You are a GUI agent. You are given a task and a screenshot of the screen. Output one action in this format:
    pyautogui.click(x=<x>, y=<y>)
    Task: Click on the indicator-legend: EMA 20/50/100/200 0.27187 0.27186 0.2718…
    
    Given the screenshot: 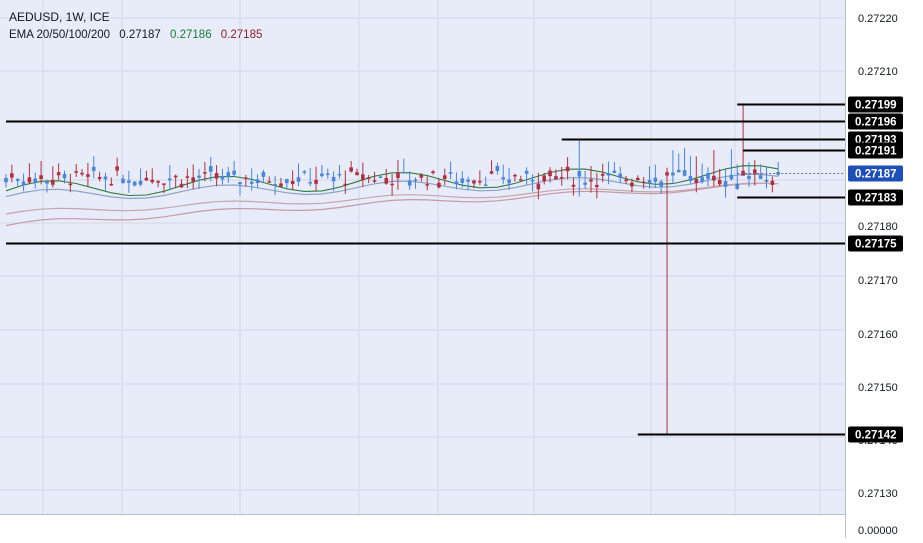 What is the action you would take?
    pyautogui.click(x=135, y=35)
    